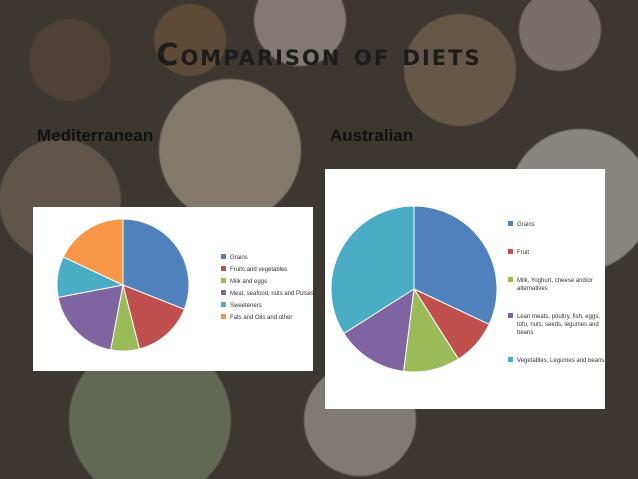 The width and height of the screenshot is (638, 479). I want to click on slide-title: Comparison of diets, so click(319, 55).